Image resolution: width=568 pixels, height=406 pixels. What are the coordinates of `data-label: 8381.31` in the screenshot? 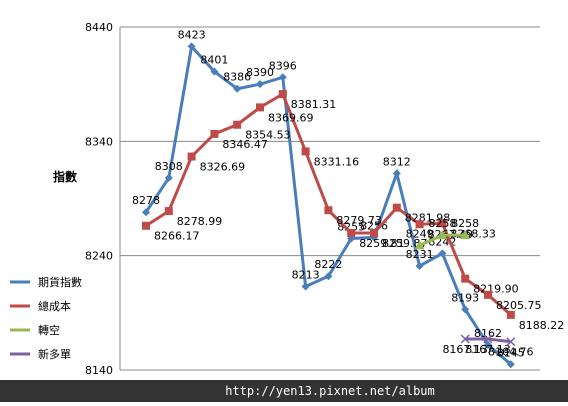 It's located at (314, 104).